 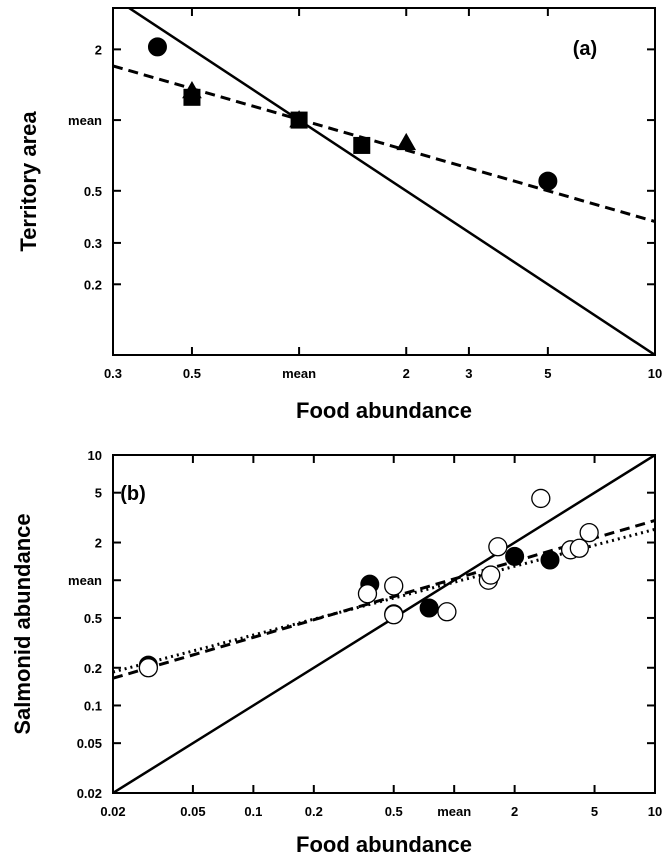 What do you see at coordinates (253, 811) in the screenshot?
I see `x-tick-label: 0.1` at bounding box center [253, 811].